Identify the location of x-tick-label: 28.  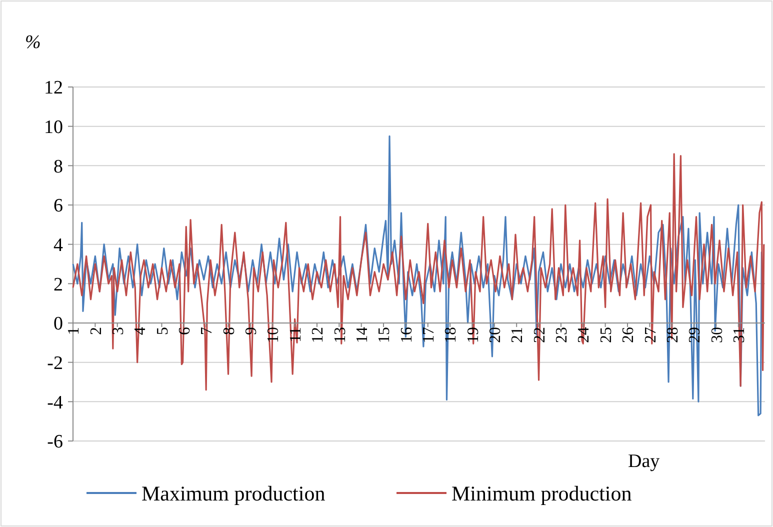
(673, 335).